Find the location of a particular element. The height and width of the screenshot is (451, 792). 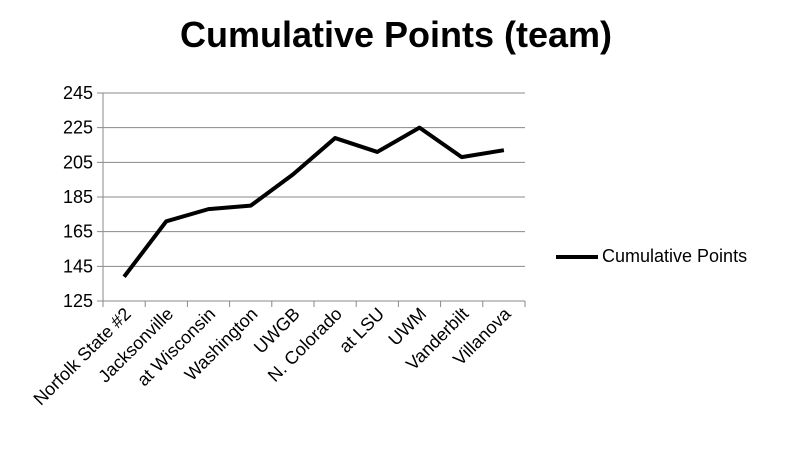

y-tick-label: 125 is located at coordinates (78, 301).